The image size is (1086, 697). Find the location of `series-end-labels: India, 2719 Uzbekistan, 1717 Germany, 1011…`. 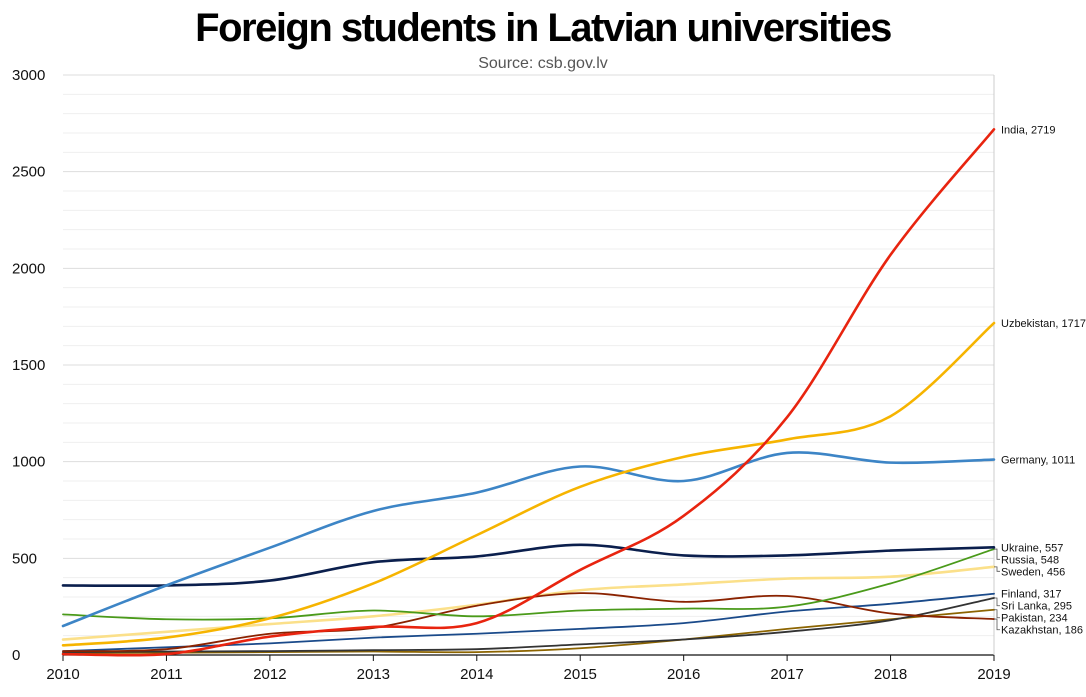

series-end-labels: India, 2719 Uzbekistan, 1717 Germany, 1011… is located at coordinates (1040, 380).